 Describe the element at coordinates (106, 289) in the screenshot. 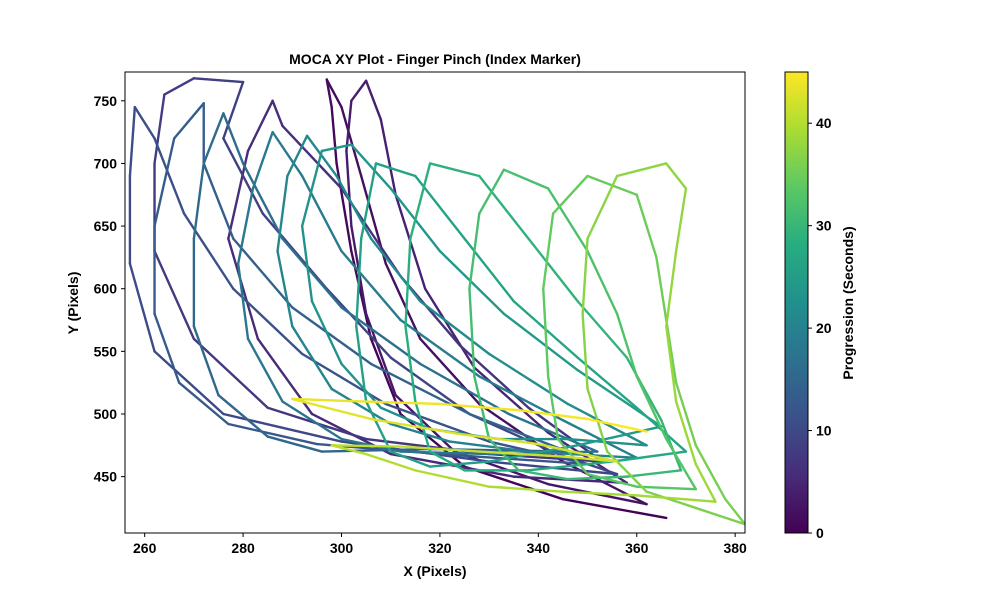

I see `y-tick-label: 600` at that location.